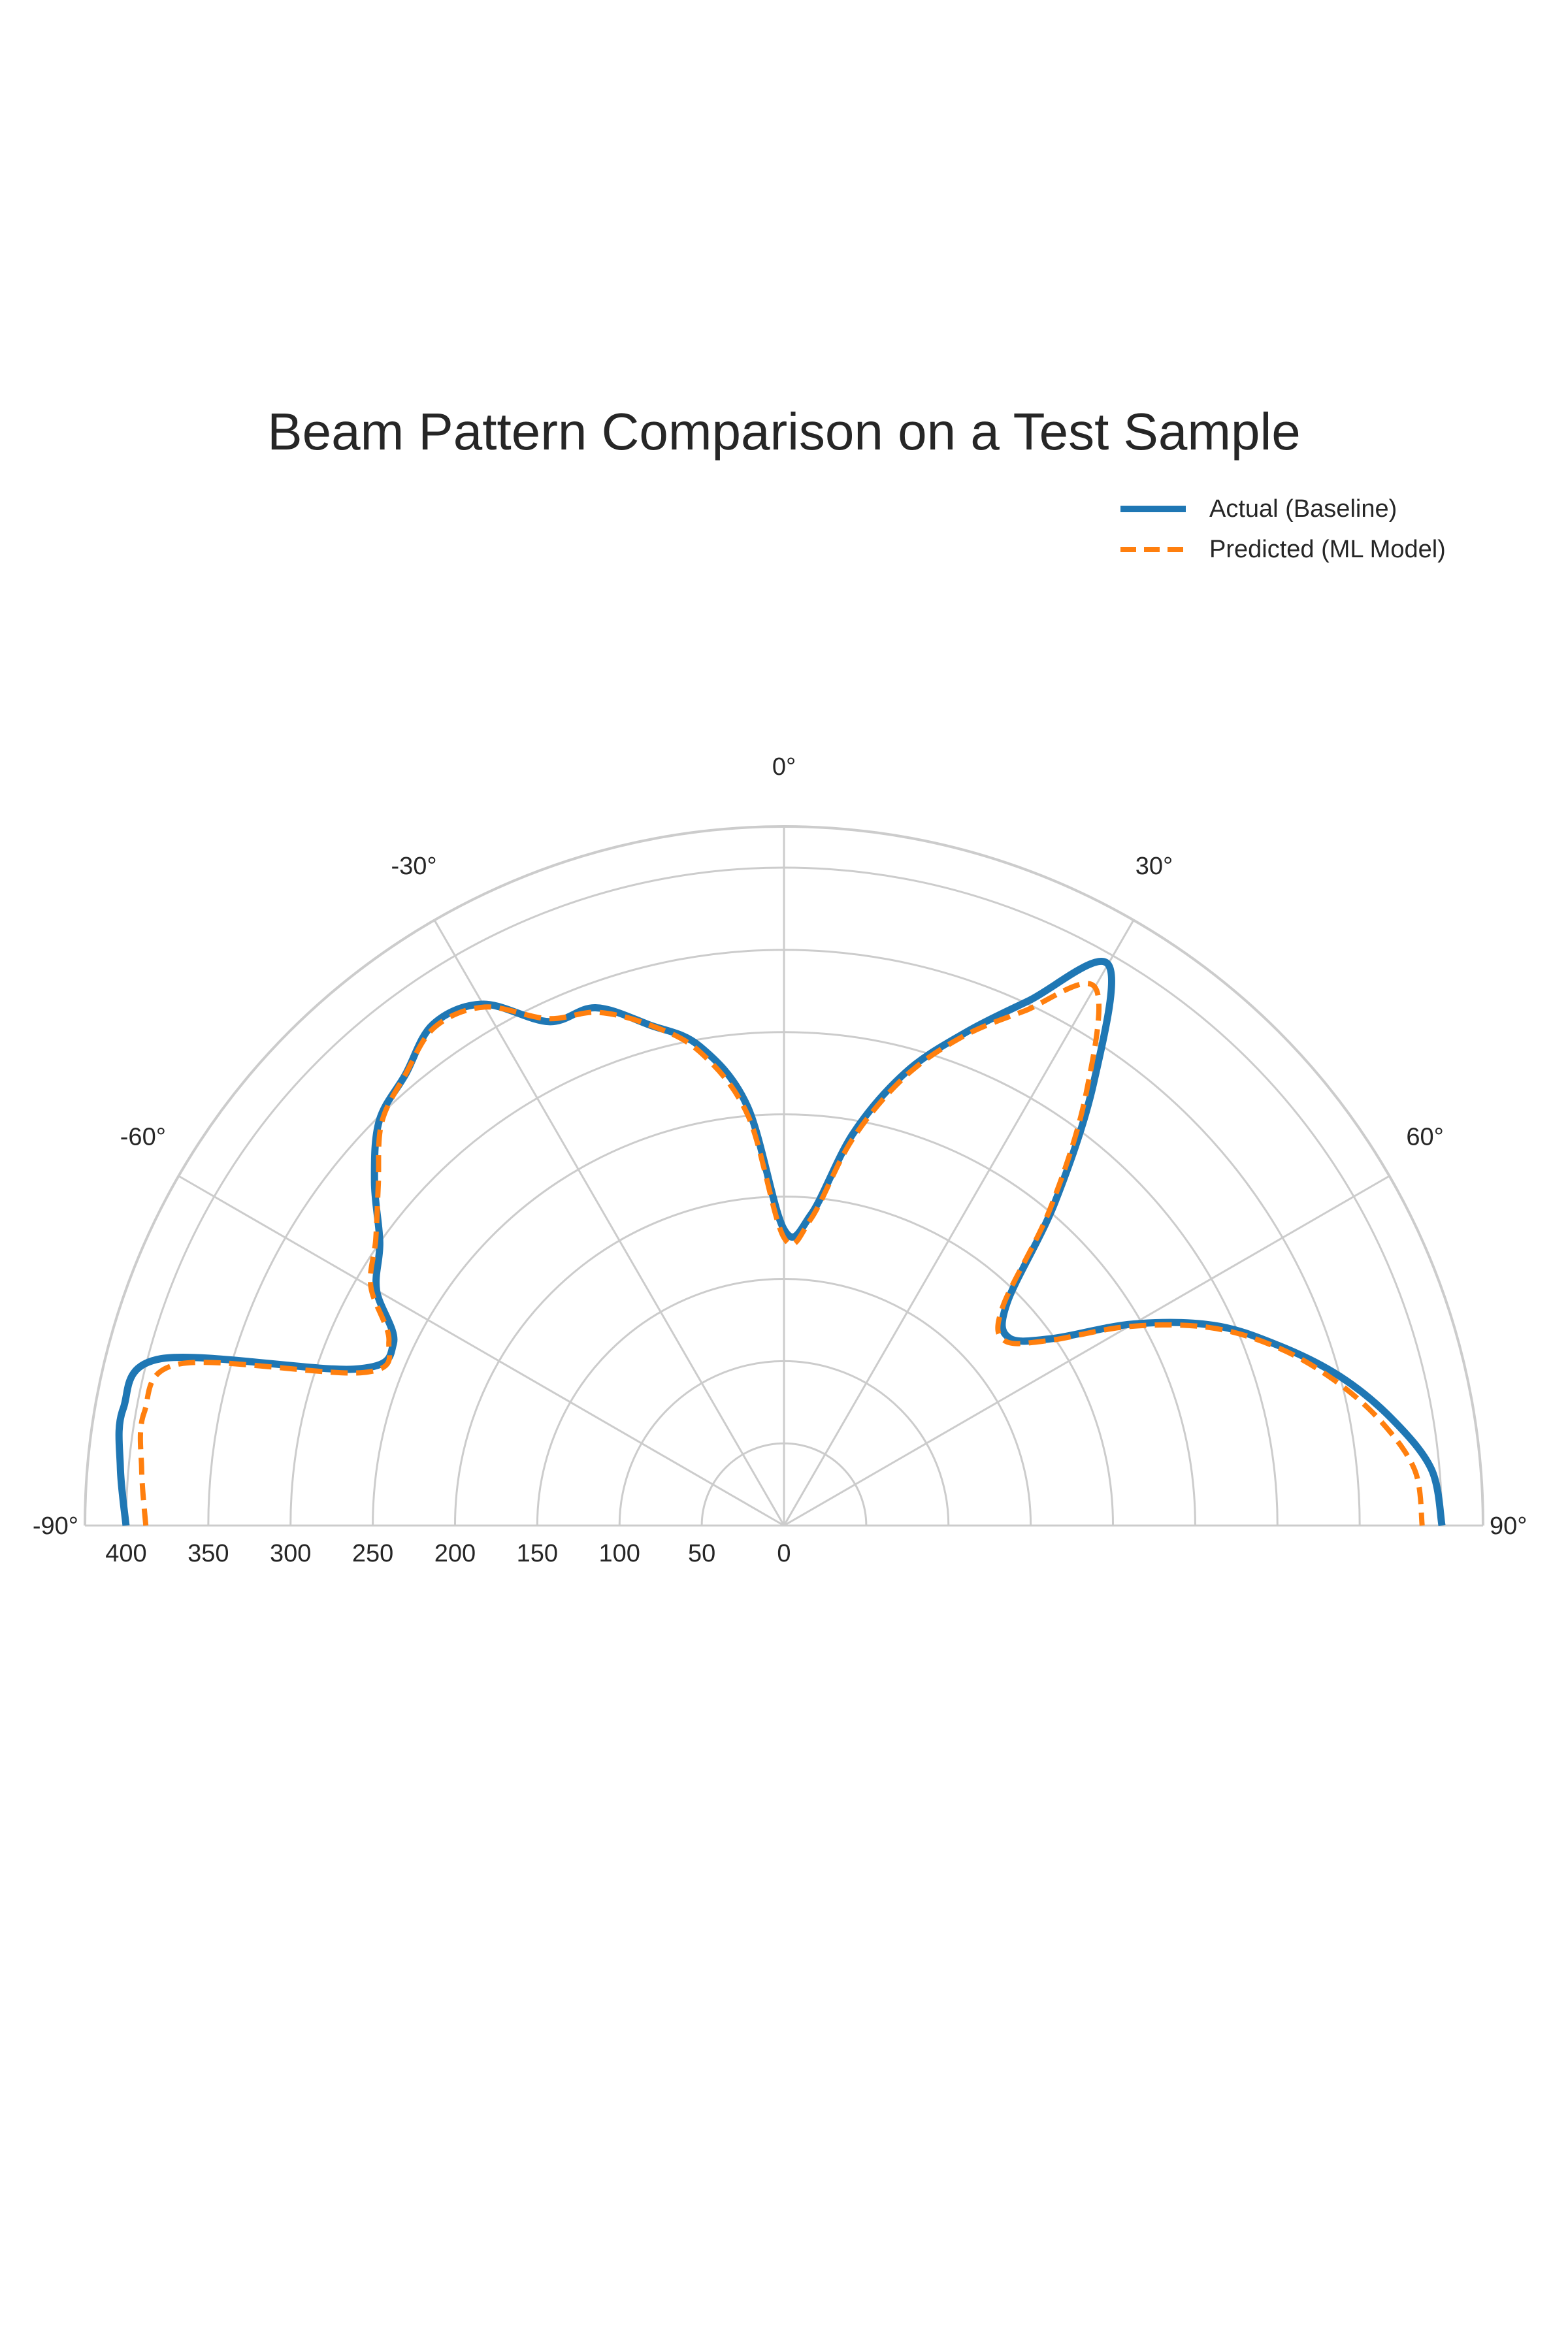  What do you see at coordinates (1153, 509) in the screenshot?
I see `legend-swatch-actual` at bounding box center [1153, 509].